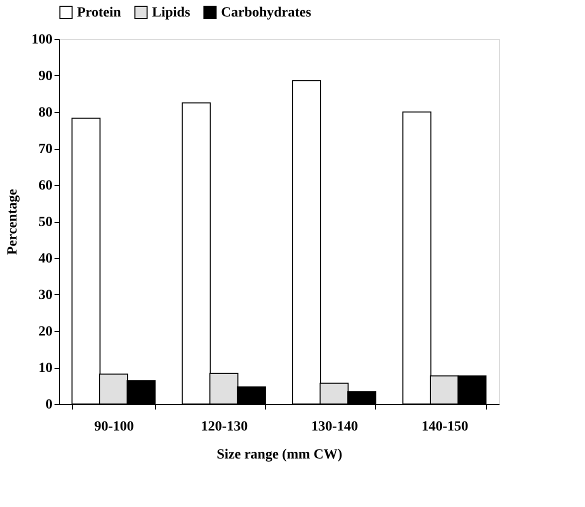 The image size is (585, 507). I want to click on x-tick-label: 90-100, so click(114, 427).